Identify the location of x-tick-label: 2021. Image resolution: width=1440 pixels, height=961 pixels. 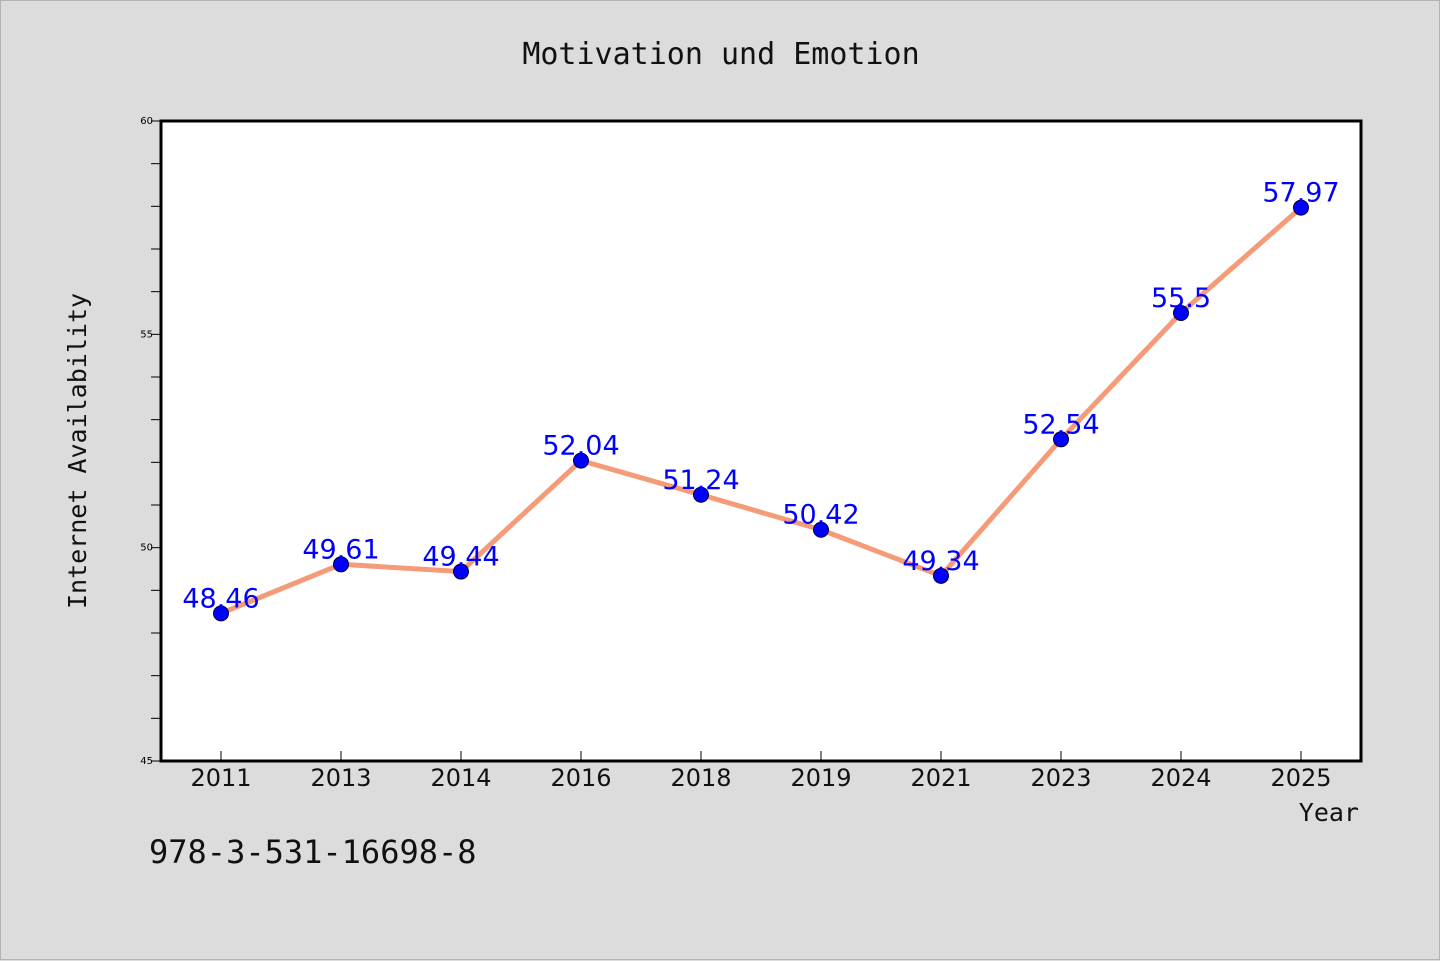
(940, 778).